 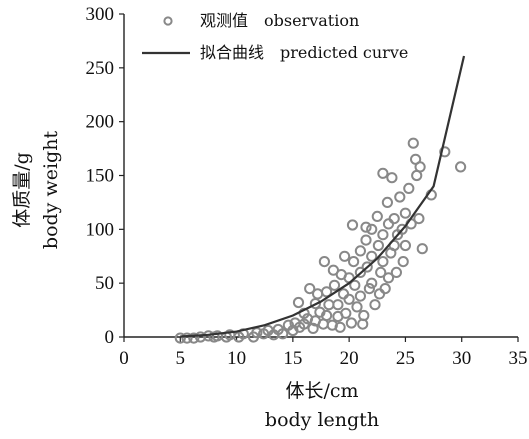 I want to click on x-tick-label: 5, so click(x=181, y=358).